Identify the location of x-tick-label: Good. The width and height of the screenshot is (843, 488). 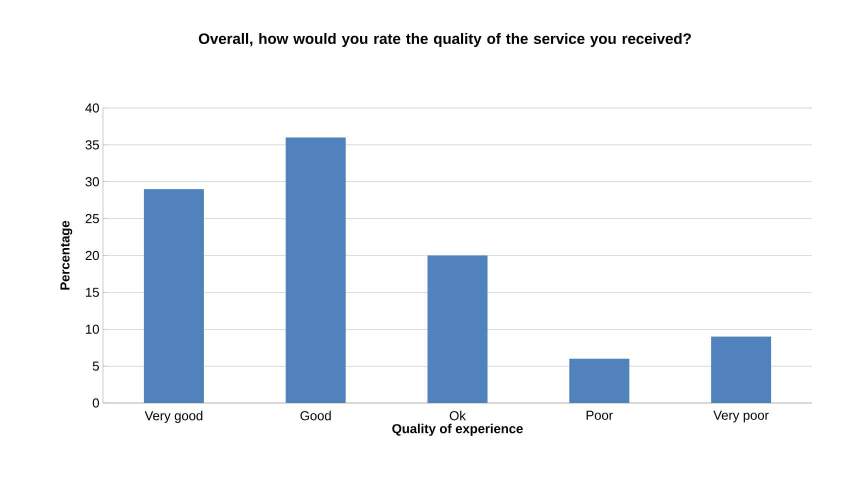
(315, 415).